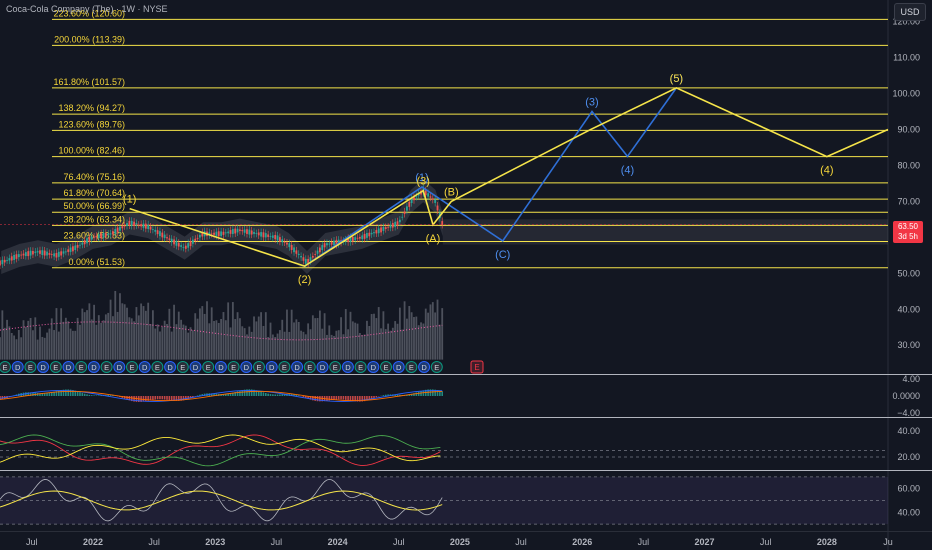  I want to click on wave-yellow-label-2: (3), so click(422, 182).